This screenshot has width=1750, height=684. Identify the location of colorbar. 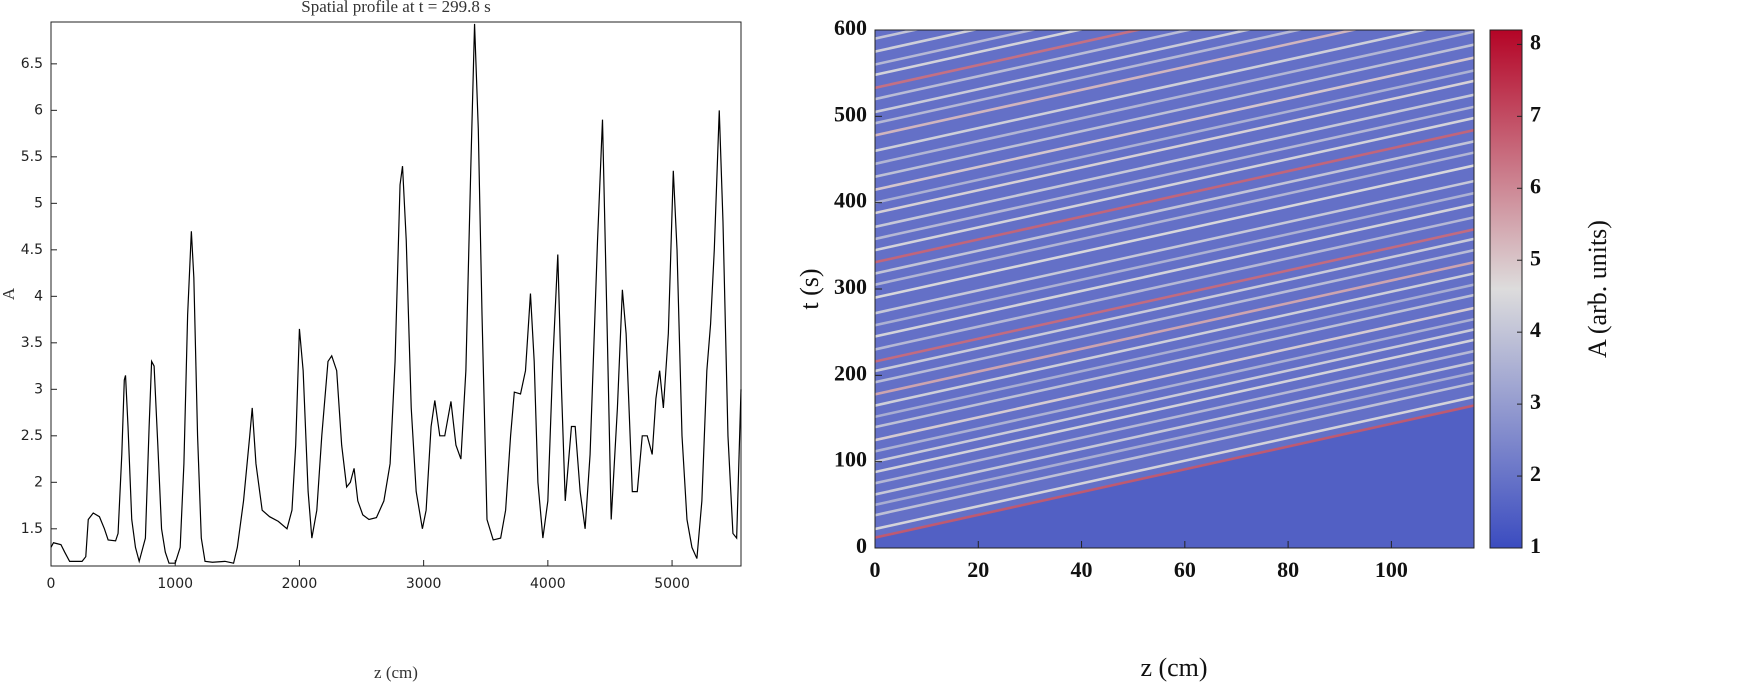
(1506, 289).